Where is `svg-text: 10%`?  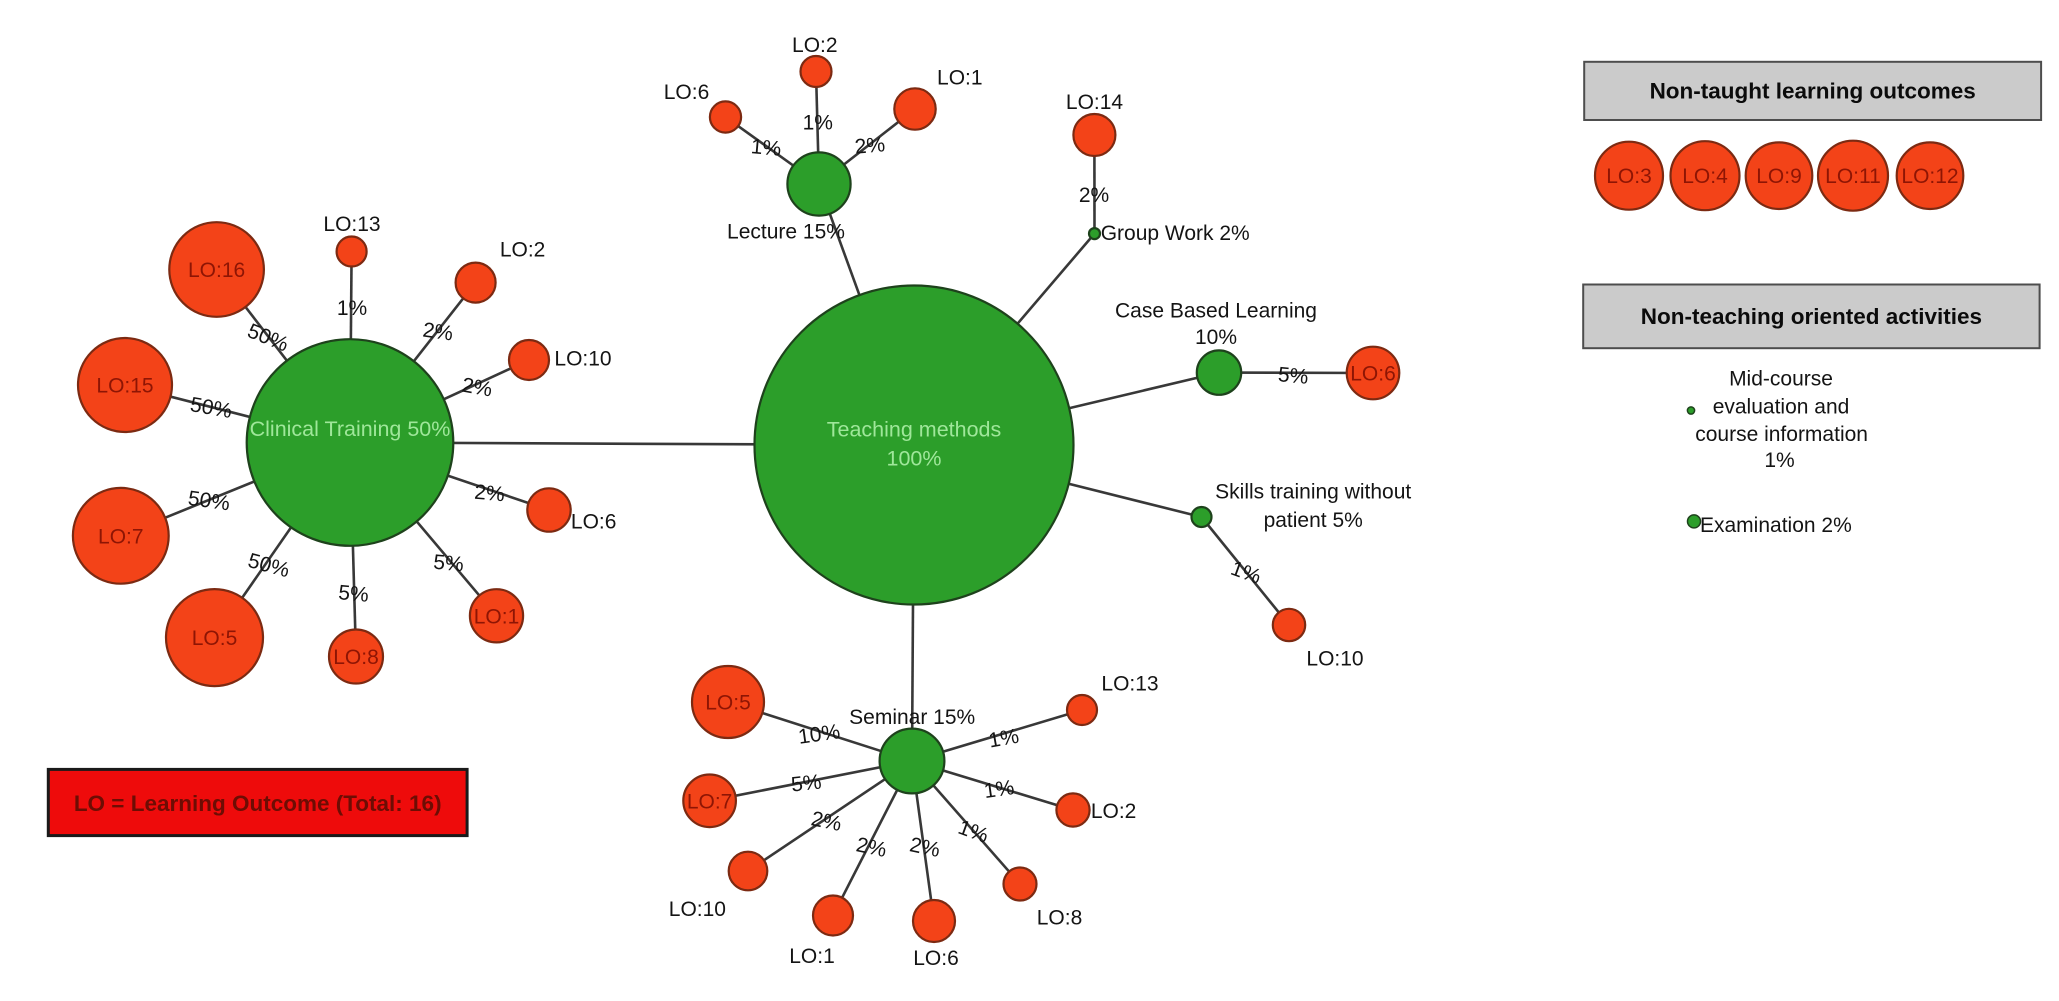
svg-text: 10% is located at coordinates (1216, 337).